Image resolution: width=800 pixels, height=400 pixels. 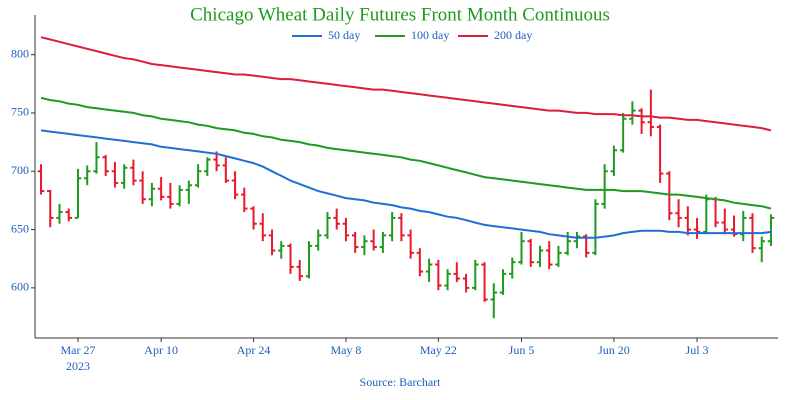 What do you see at coordinates (513, 35) in the screenshot?
I see `legend-label: 200 day` at bounding box center [513, 35].